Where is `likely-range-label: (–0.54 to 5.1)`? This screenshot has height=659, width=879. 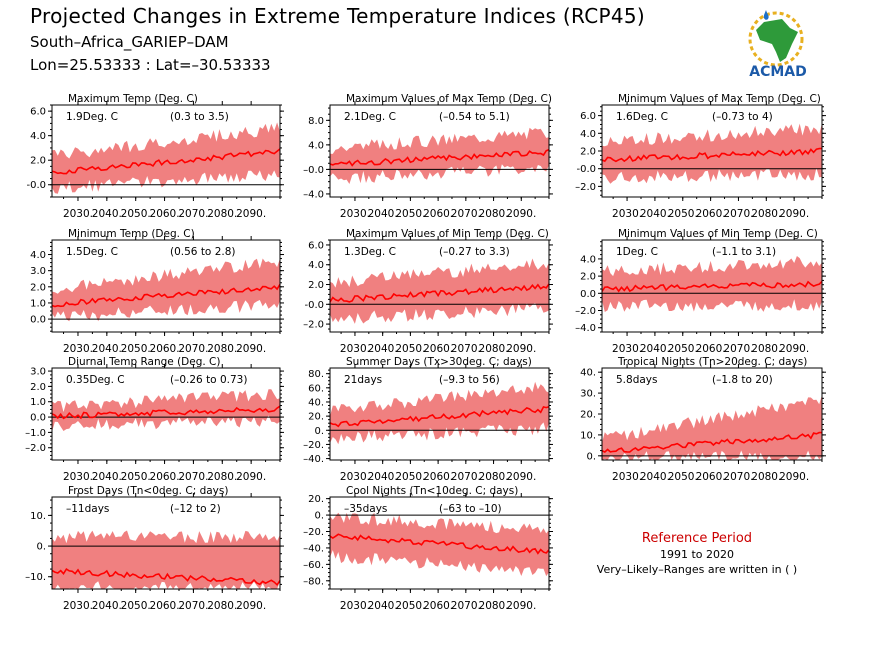 likely-range-label: (–0.54 to 5.1) is located at coordinates (474, 117).